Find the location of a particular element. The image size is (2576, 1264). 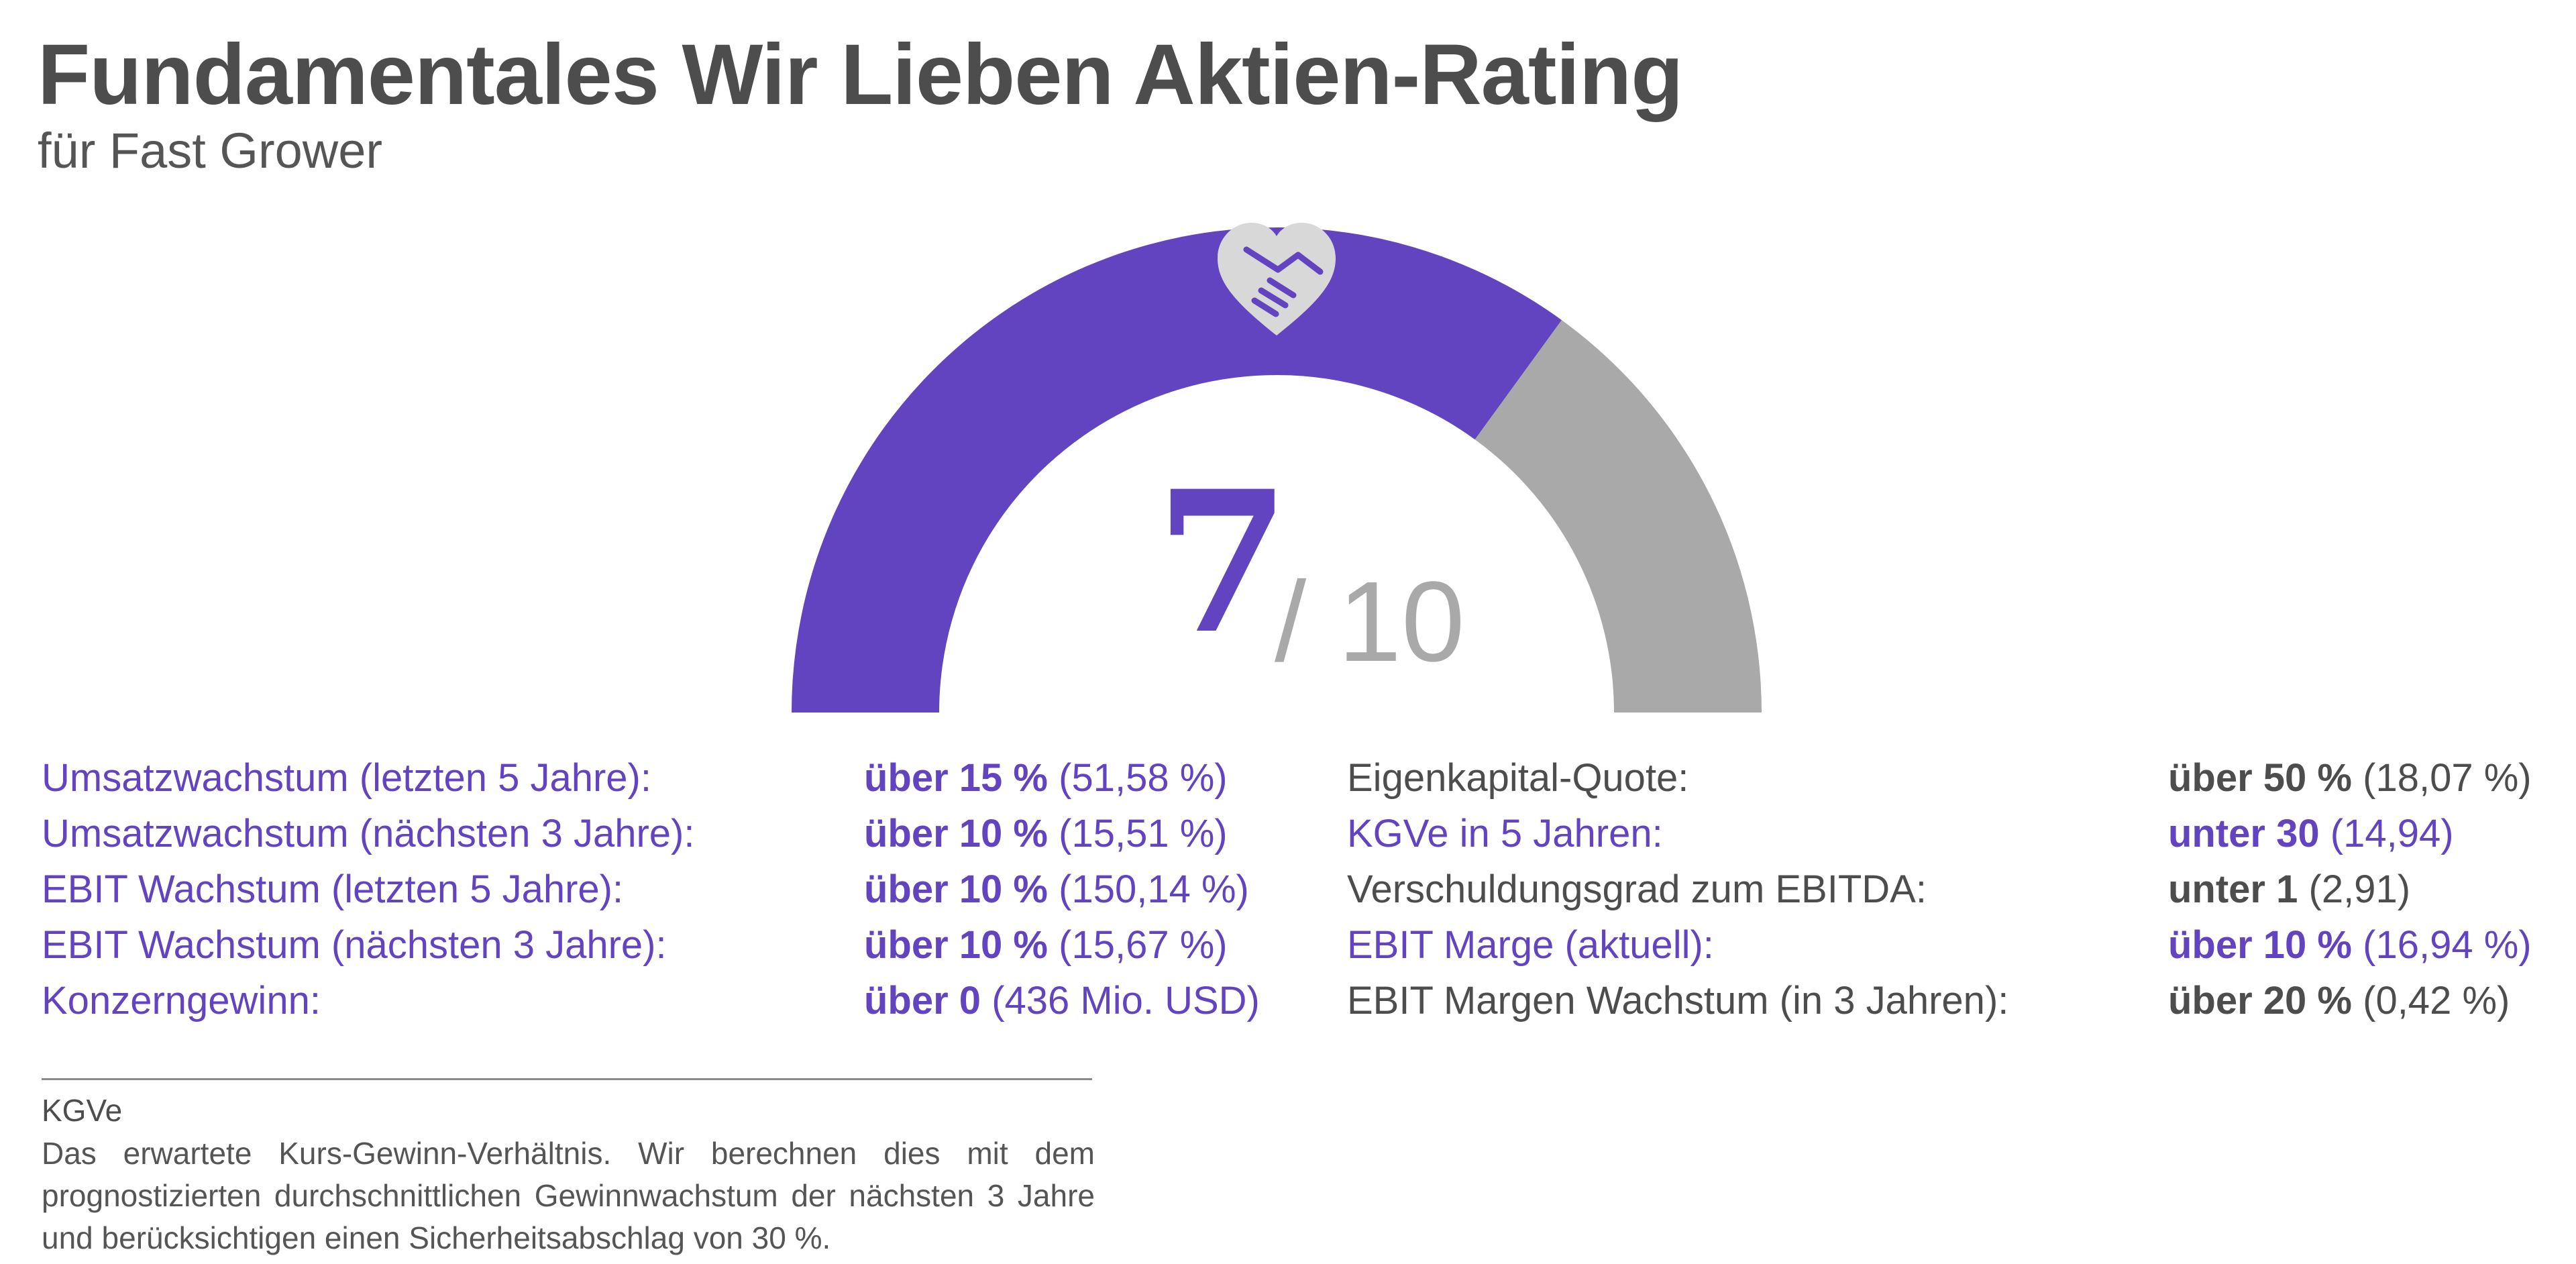

criterion-value: über 15 % (51,58 %) is located at coordinates (1046, 778).